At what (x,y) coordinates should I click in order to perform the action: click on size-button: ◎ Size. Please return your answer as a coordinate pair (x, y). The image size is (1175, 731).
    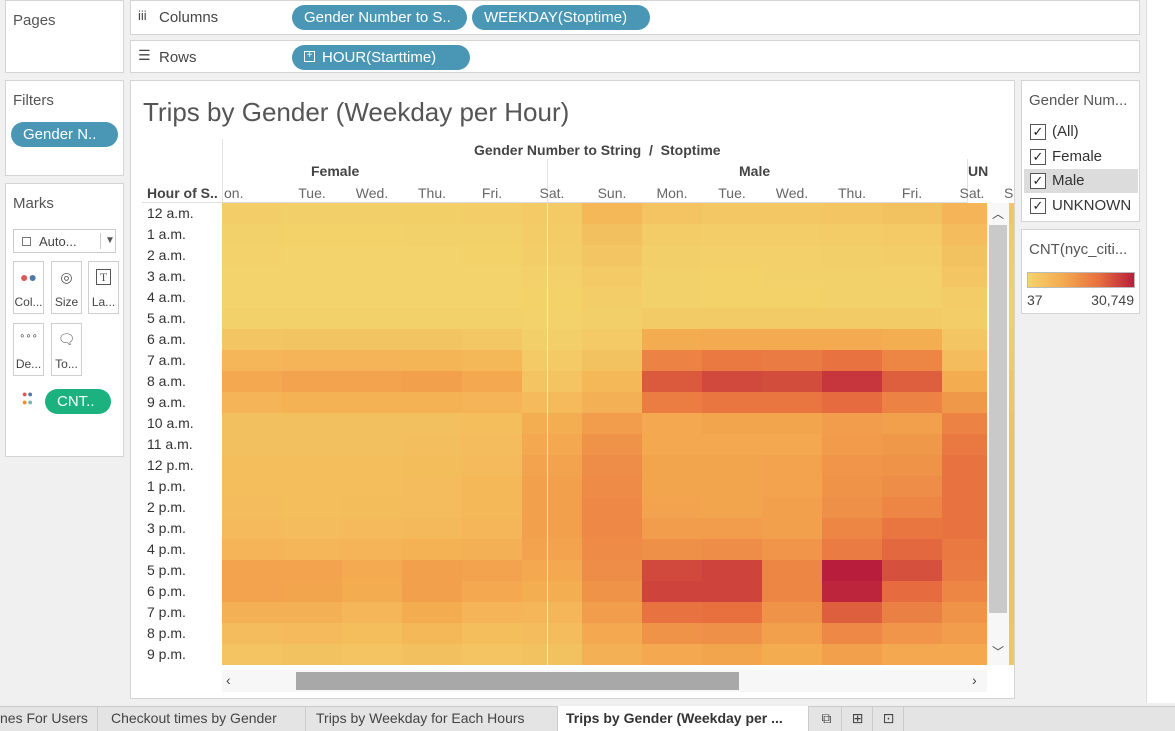
    Looking at the image, I should click on (66, 287).